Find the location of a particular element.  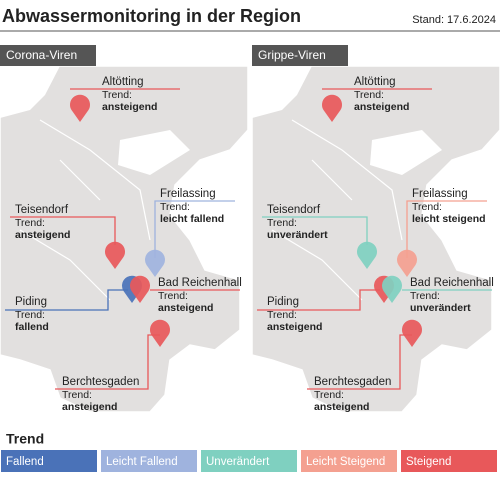

legend-title: Trend is located at coordinates (25, 439).